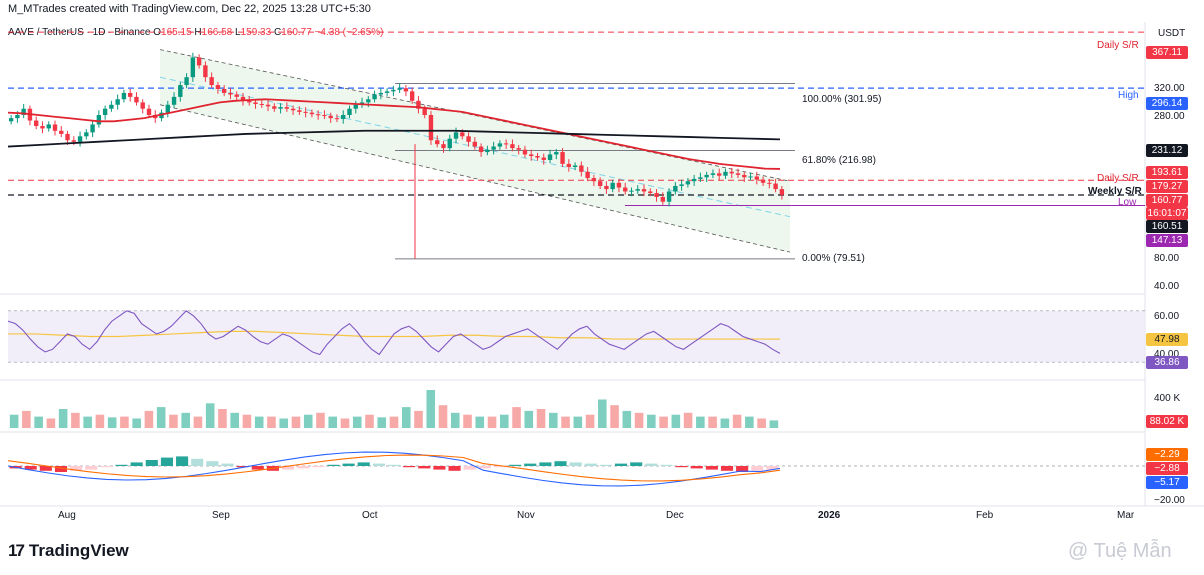  What do you see at coordinates (1167, 398) in the screenshot?
I see `volume-y-tick: 400 K` at bounding box center [1167, 398].